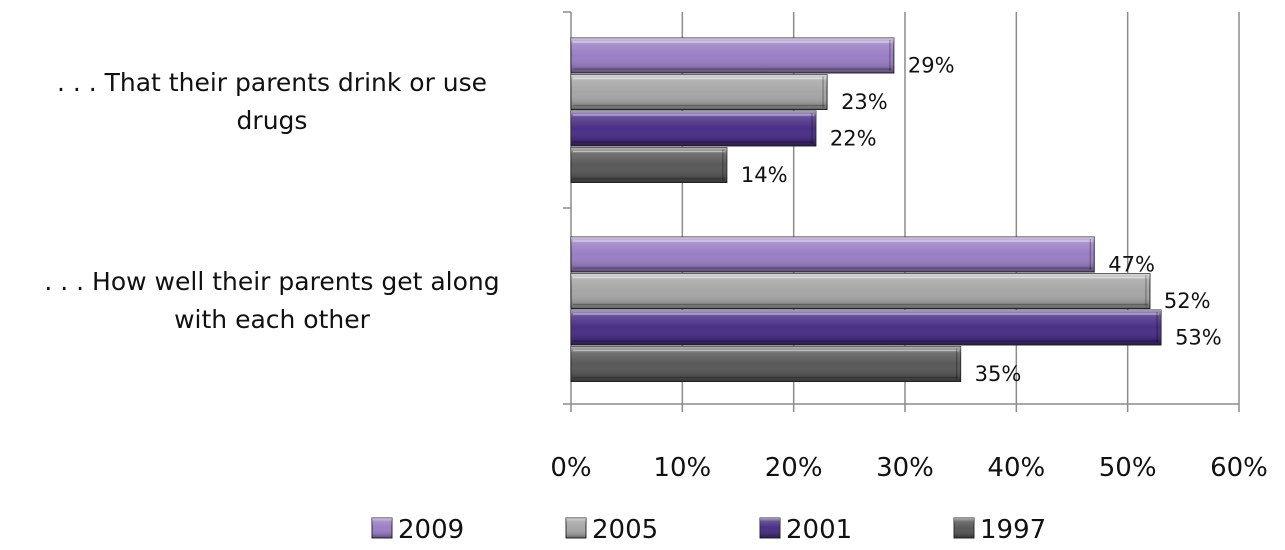 The width and height of the screenshot is (1285, 550). Describe the element at coordinates (853, 139) in the screenshot. I see `data-label-2001-1: 22%` at that location.